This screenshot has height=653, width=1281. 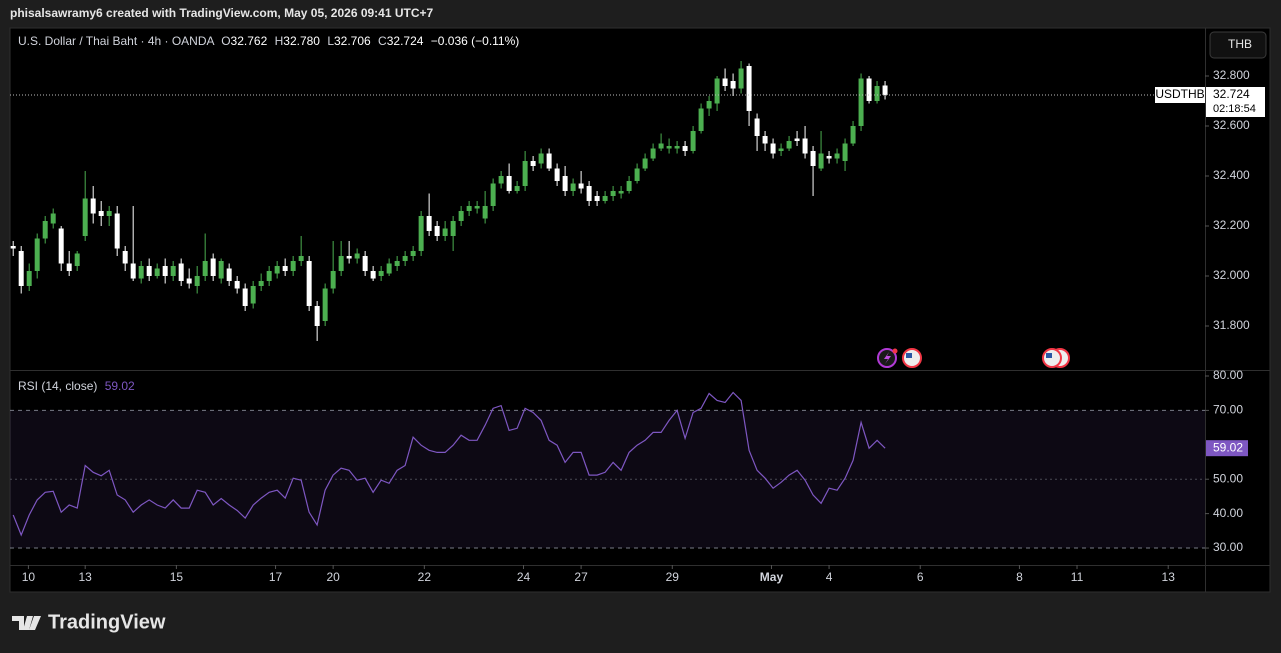 What do you see at coordinates (1019, 577) in the screenshot?
I see `x-tick-label: 8` at bounding box center [1019, 577].